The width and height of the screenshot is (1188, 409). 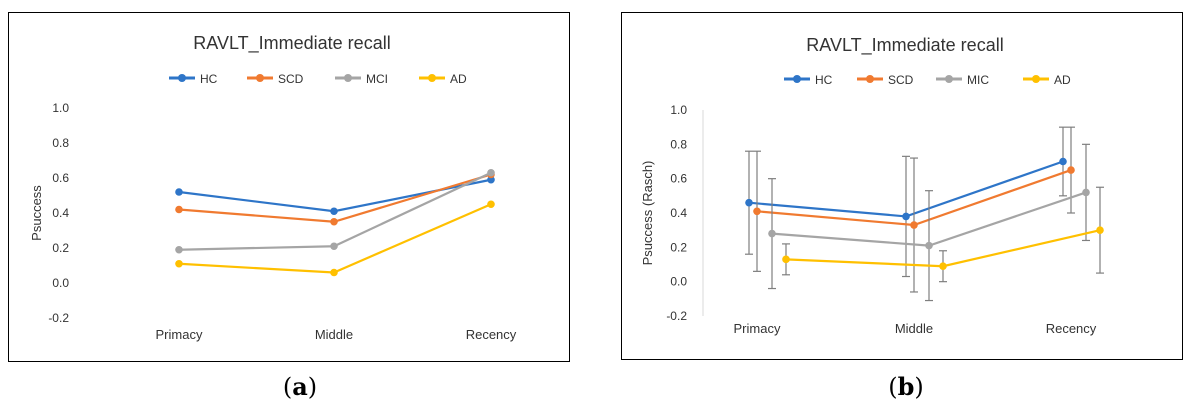 I want to click on y-axis-label: Psuccess, so click(x=36, y=213).